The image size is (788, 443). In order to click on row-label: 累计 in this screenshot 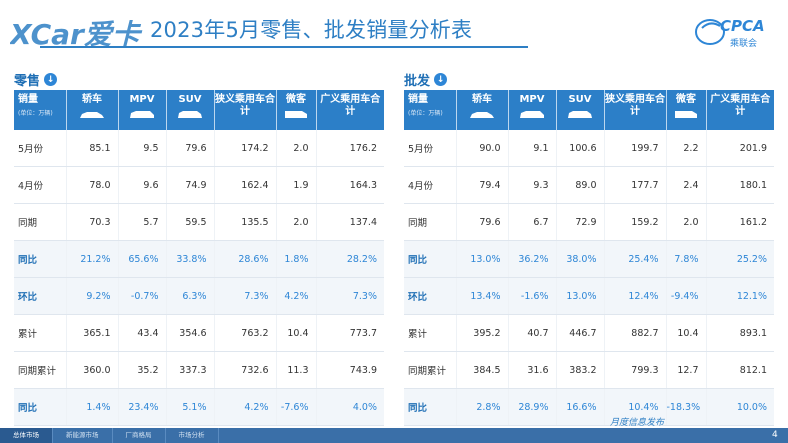, I will do `click(430, 333)`.